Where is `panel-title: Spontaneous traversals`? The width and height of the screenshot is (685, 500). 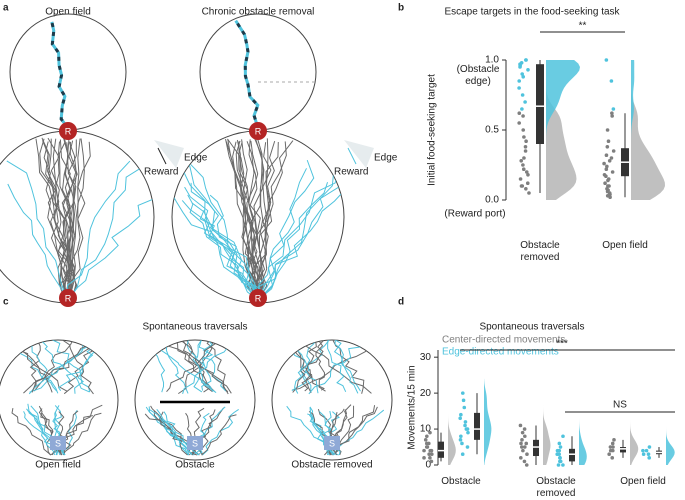 panel-title: Spontaneous traversals is located at coordinates (194, 327).